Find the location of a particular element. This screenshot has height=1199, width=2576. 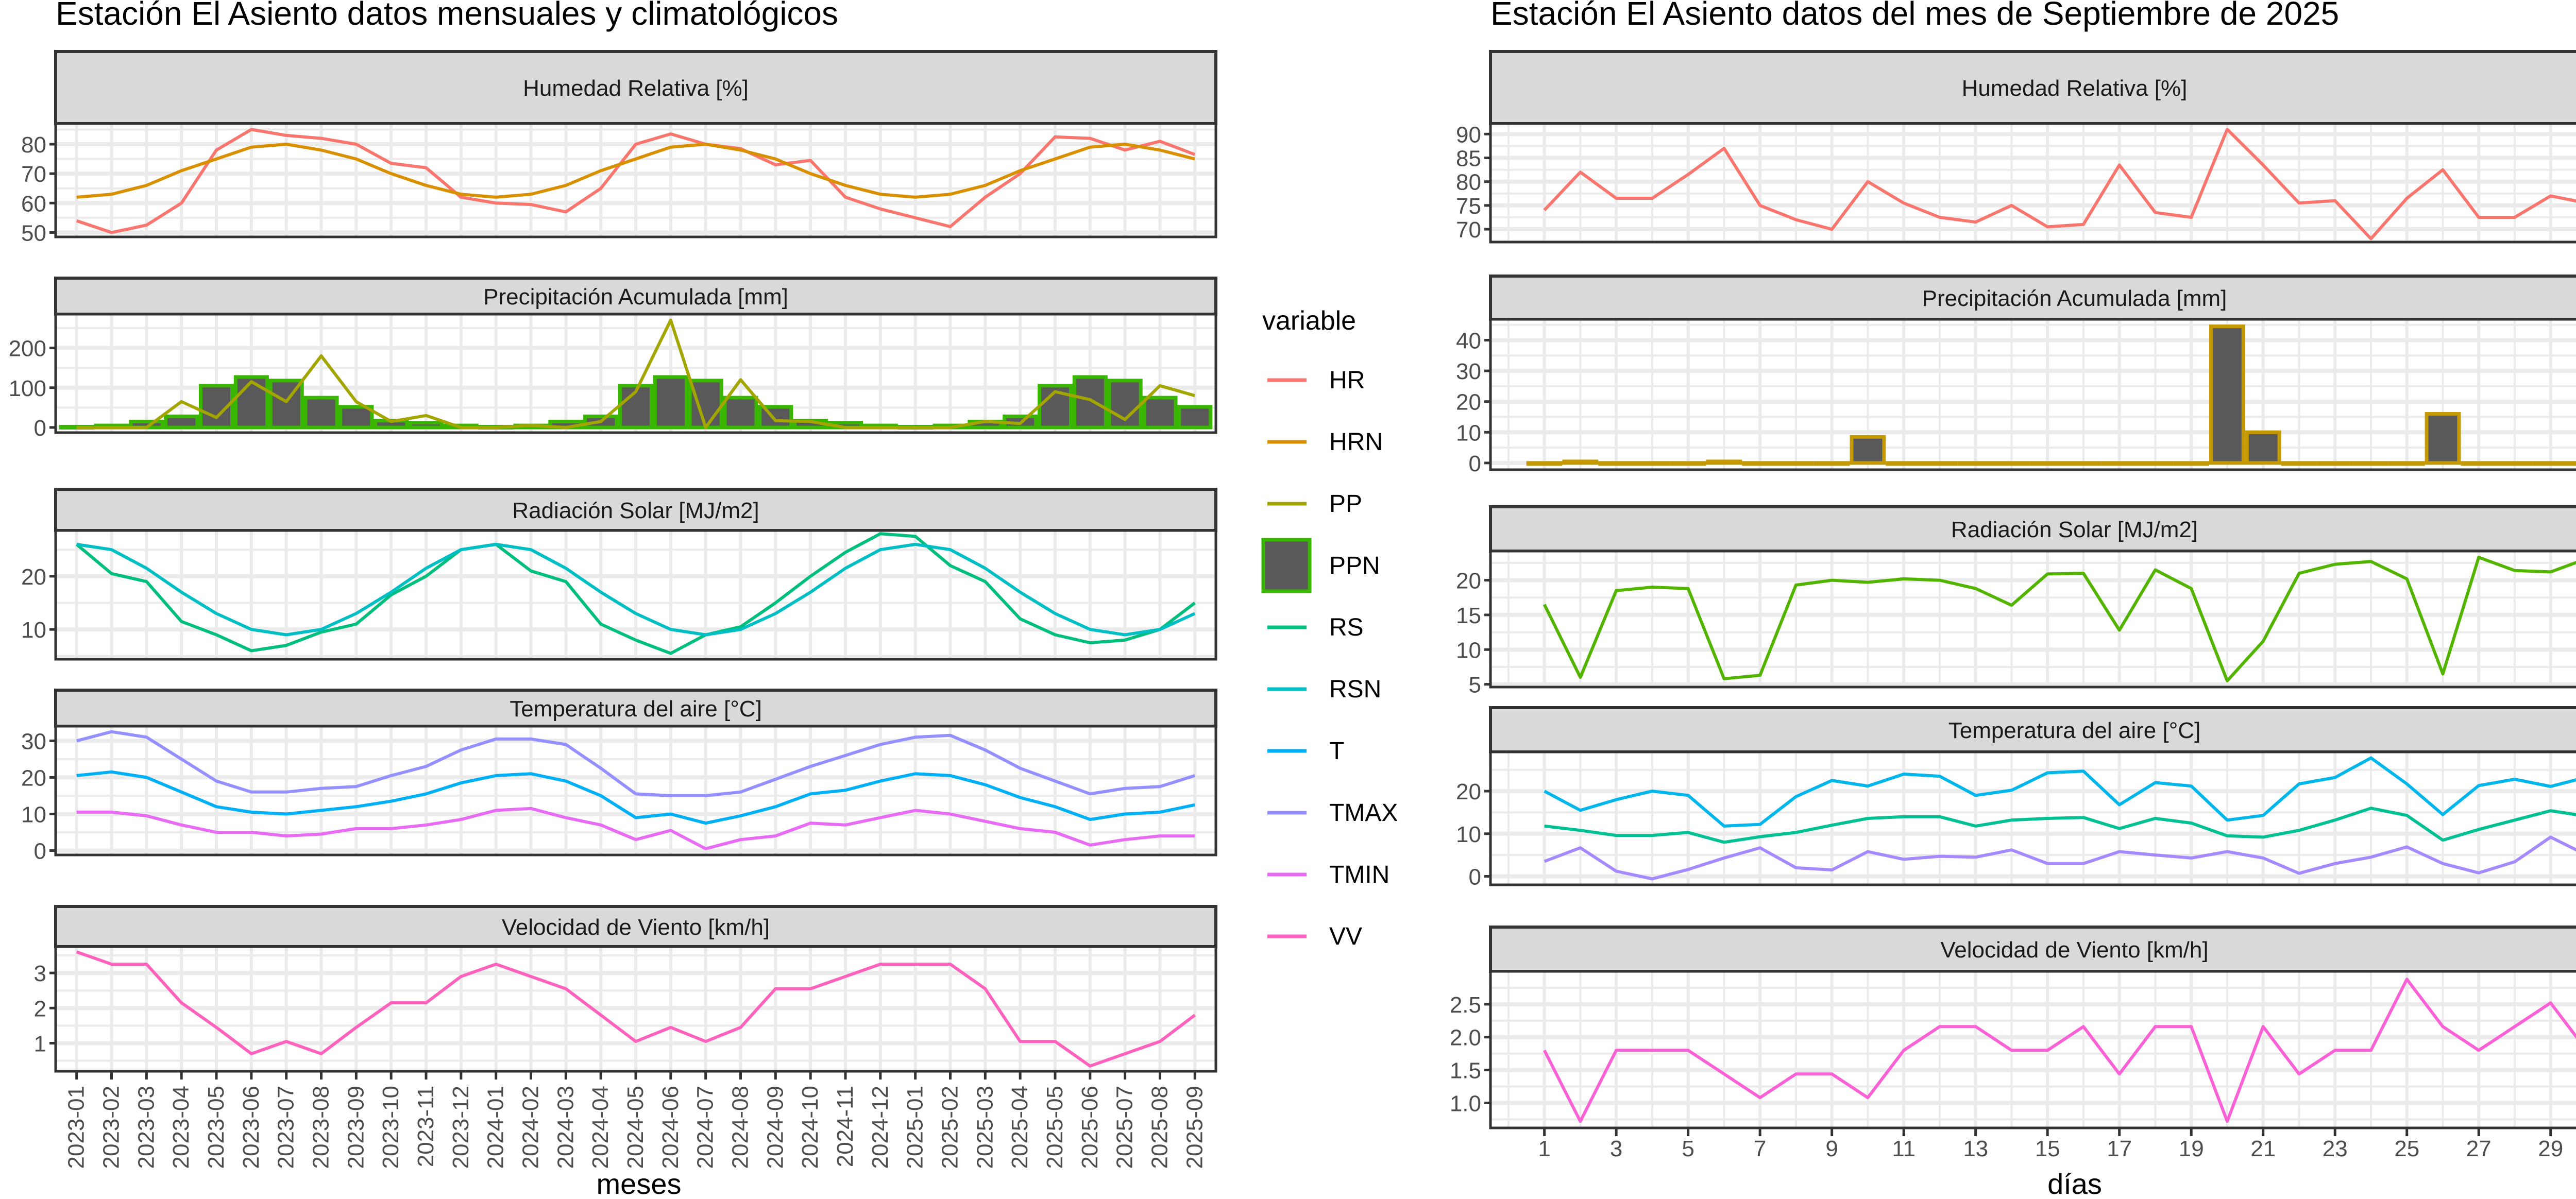

series-line-hrn is located at coordinates (636, 171).